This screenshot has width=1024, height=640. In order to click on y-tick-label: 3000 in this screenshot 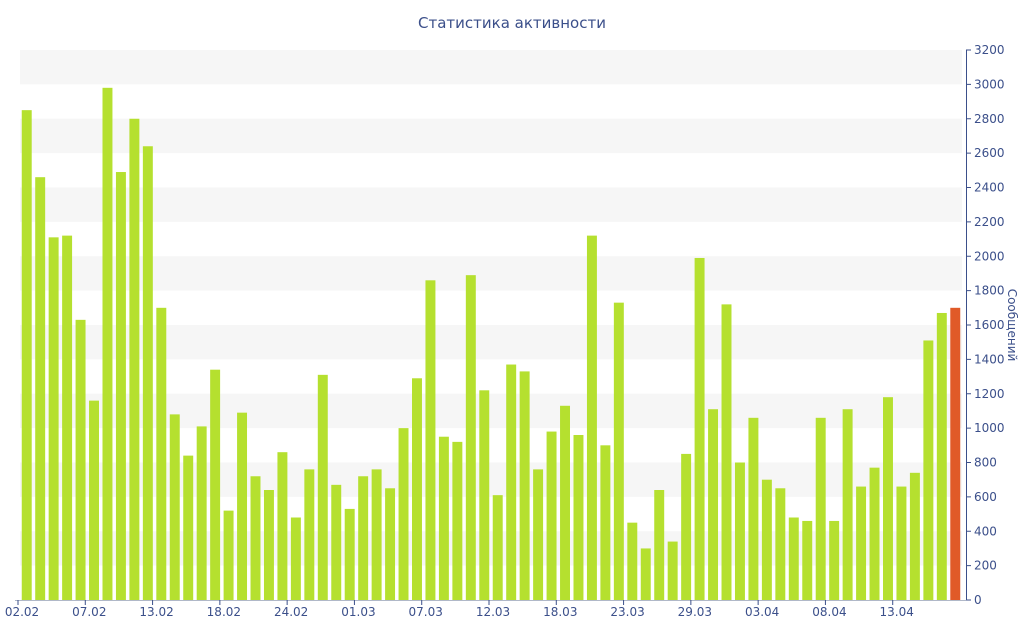, I will do `click(989, 84)`.